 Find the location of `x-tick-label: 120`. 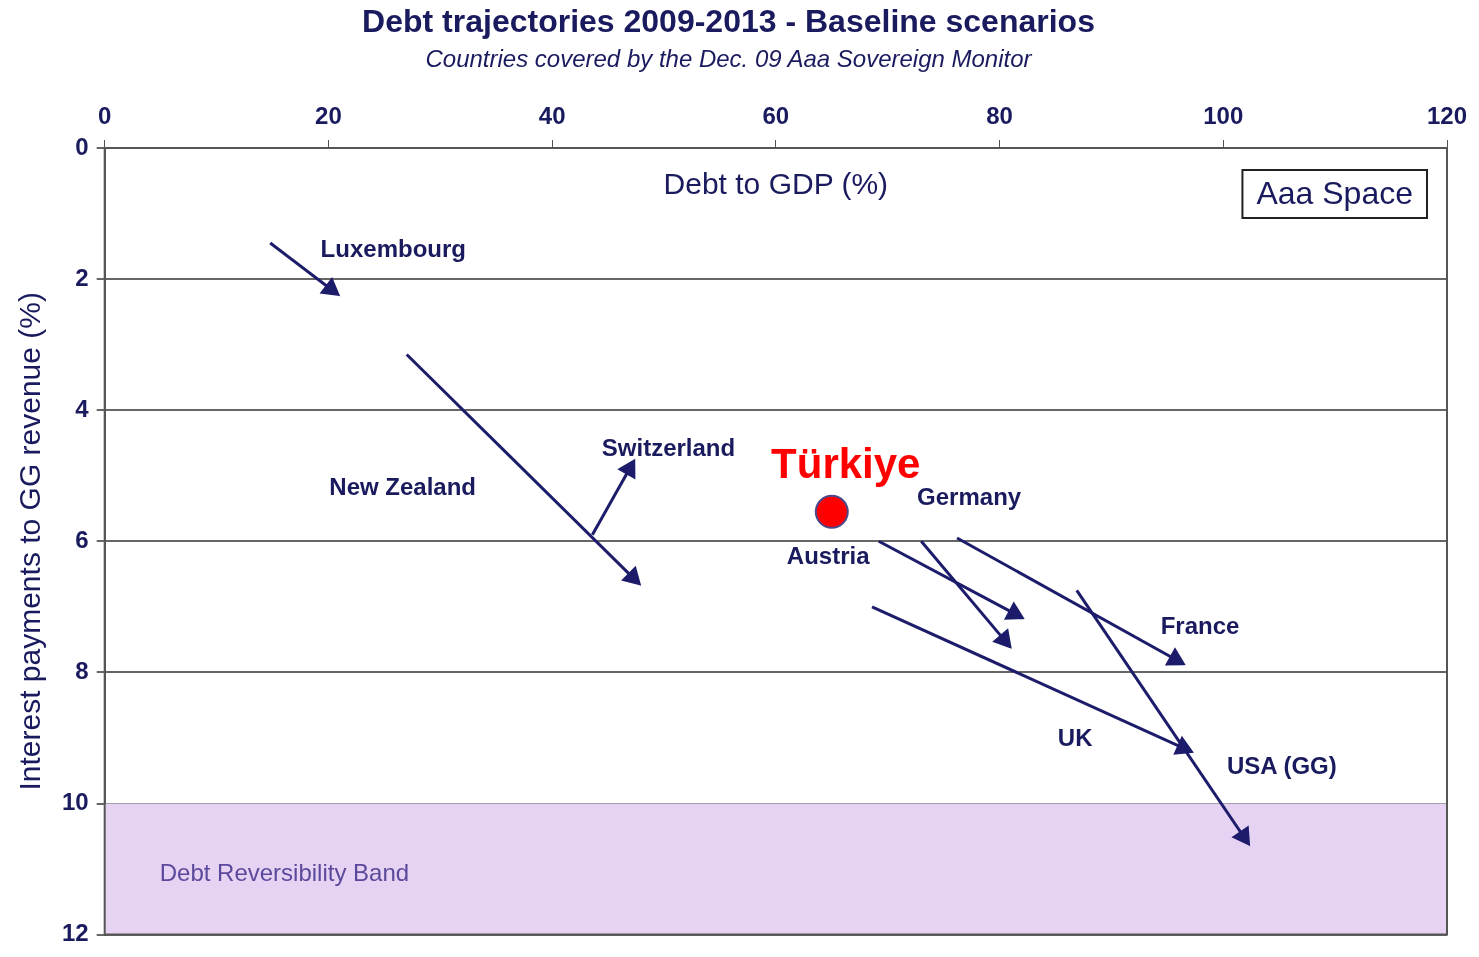

x-tick-label: 120 is located at coordinates (1447, 116).